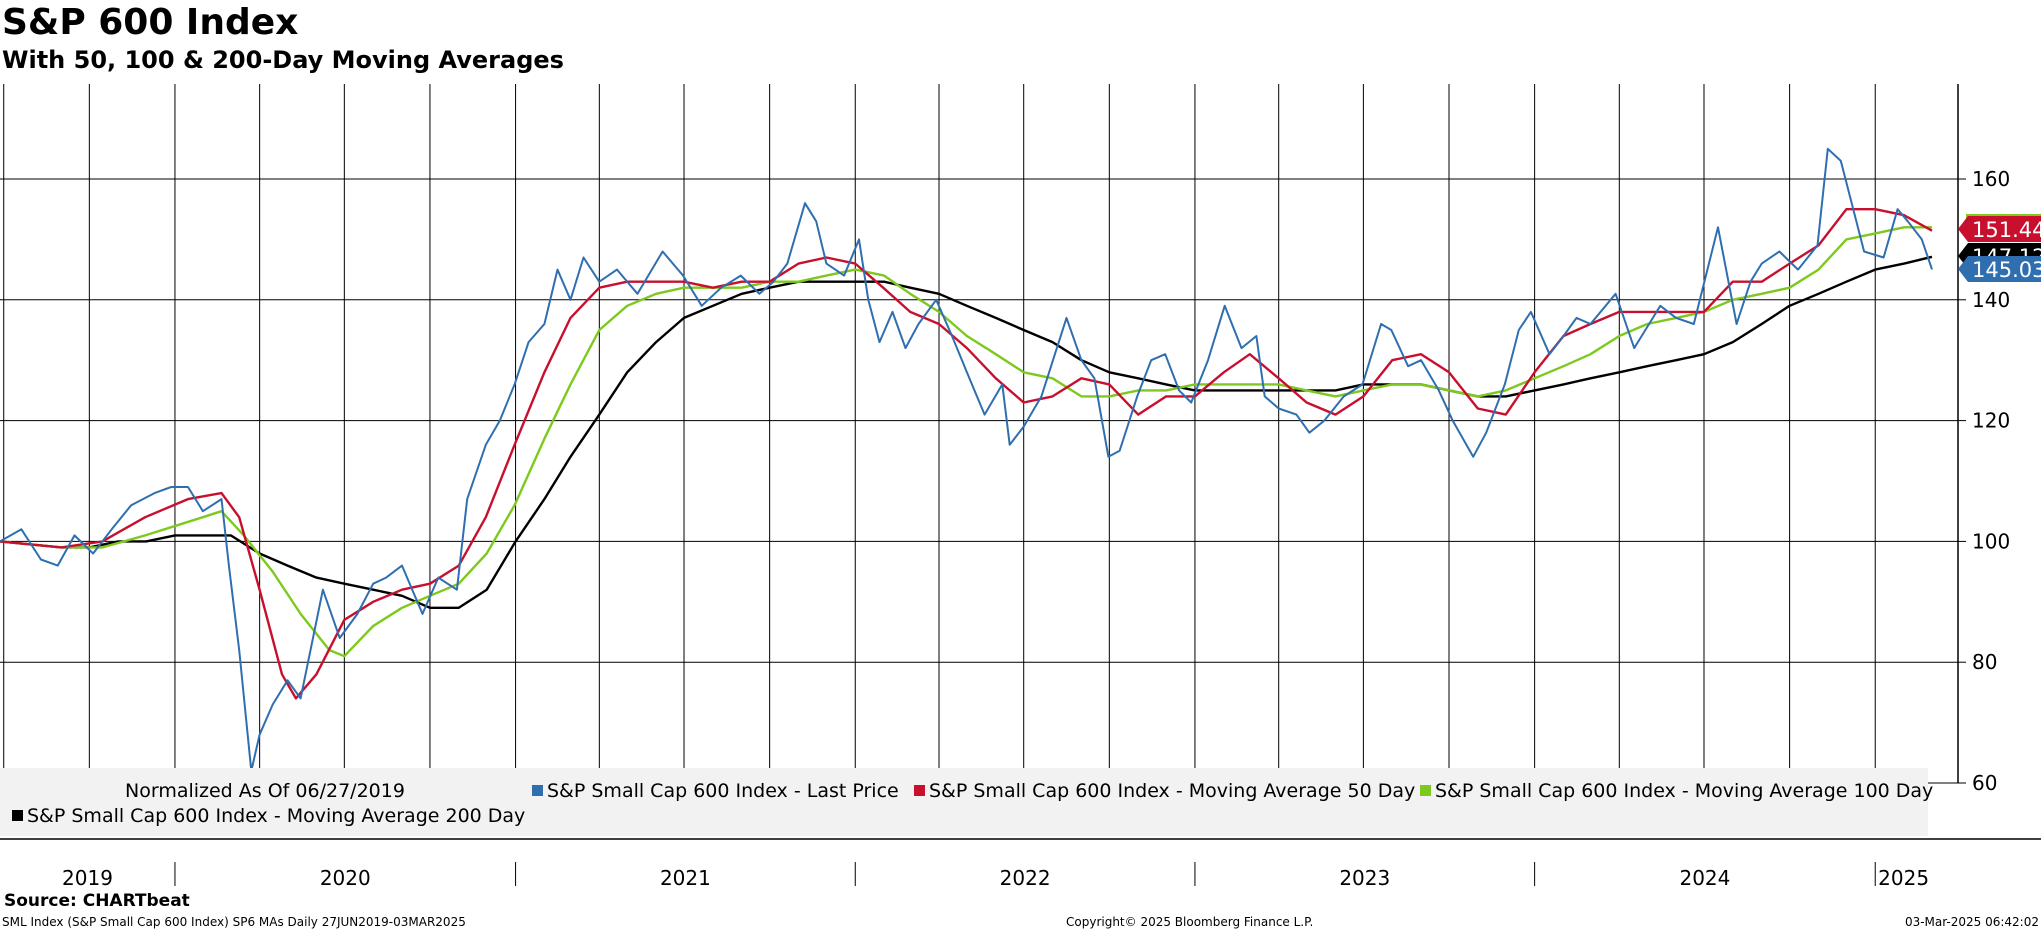 The width and height of the screenshot is (2041, 932). Describe the element at coordinates (265, 791) in the screenshot. I see `legend-normalization-note: Normalized As Of 06/27/2019` at that location.